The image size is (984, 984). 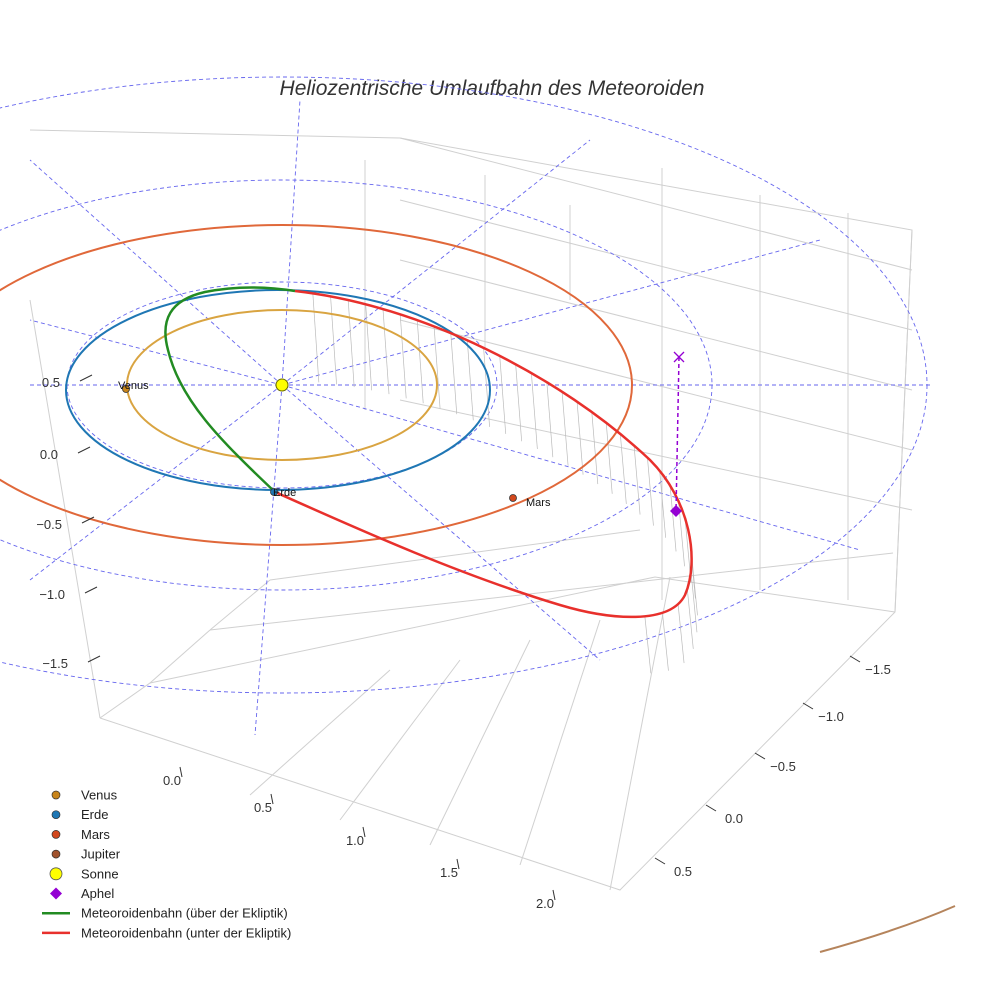 I want to click on legend-label: Meteoroidenbahn (unter der Ekliptik), so click(x=186, y=932).